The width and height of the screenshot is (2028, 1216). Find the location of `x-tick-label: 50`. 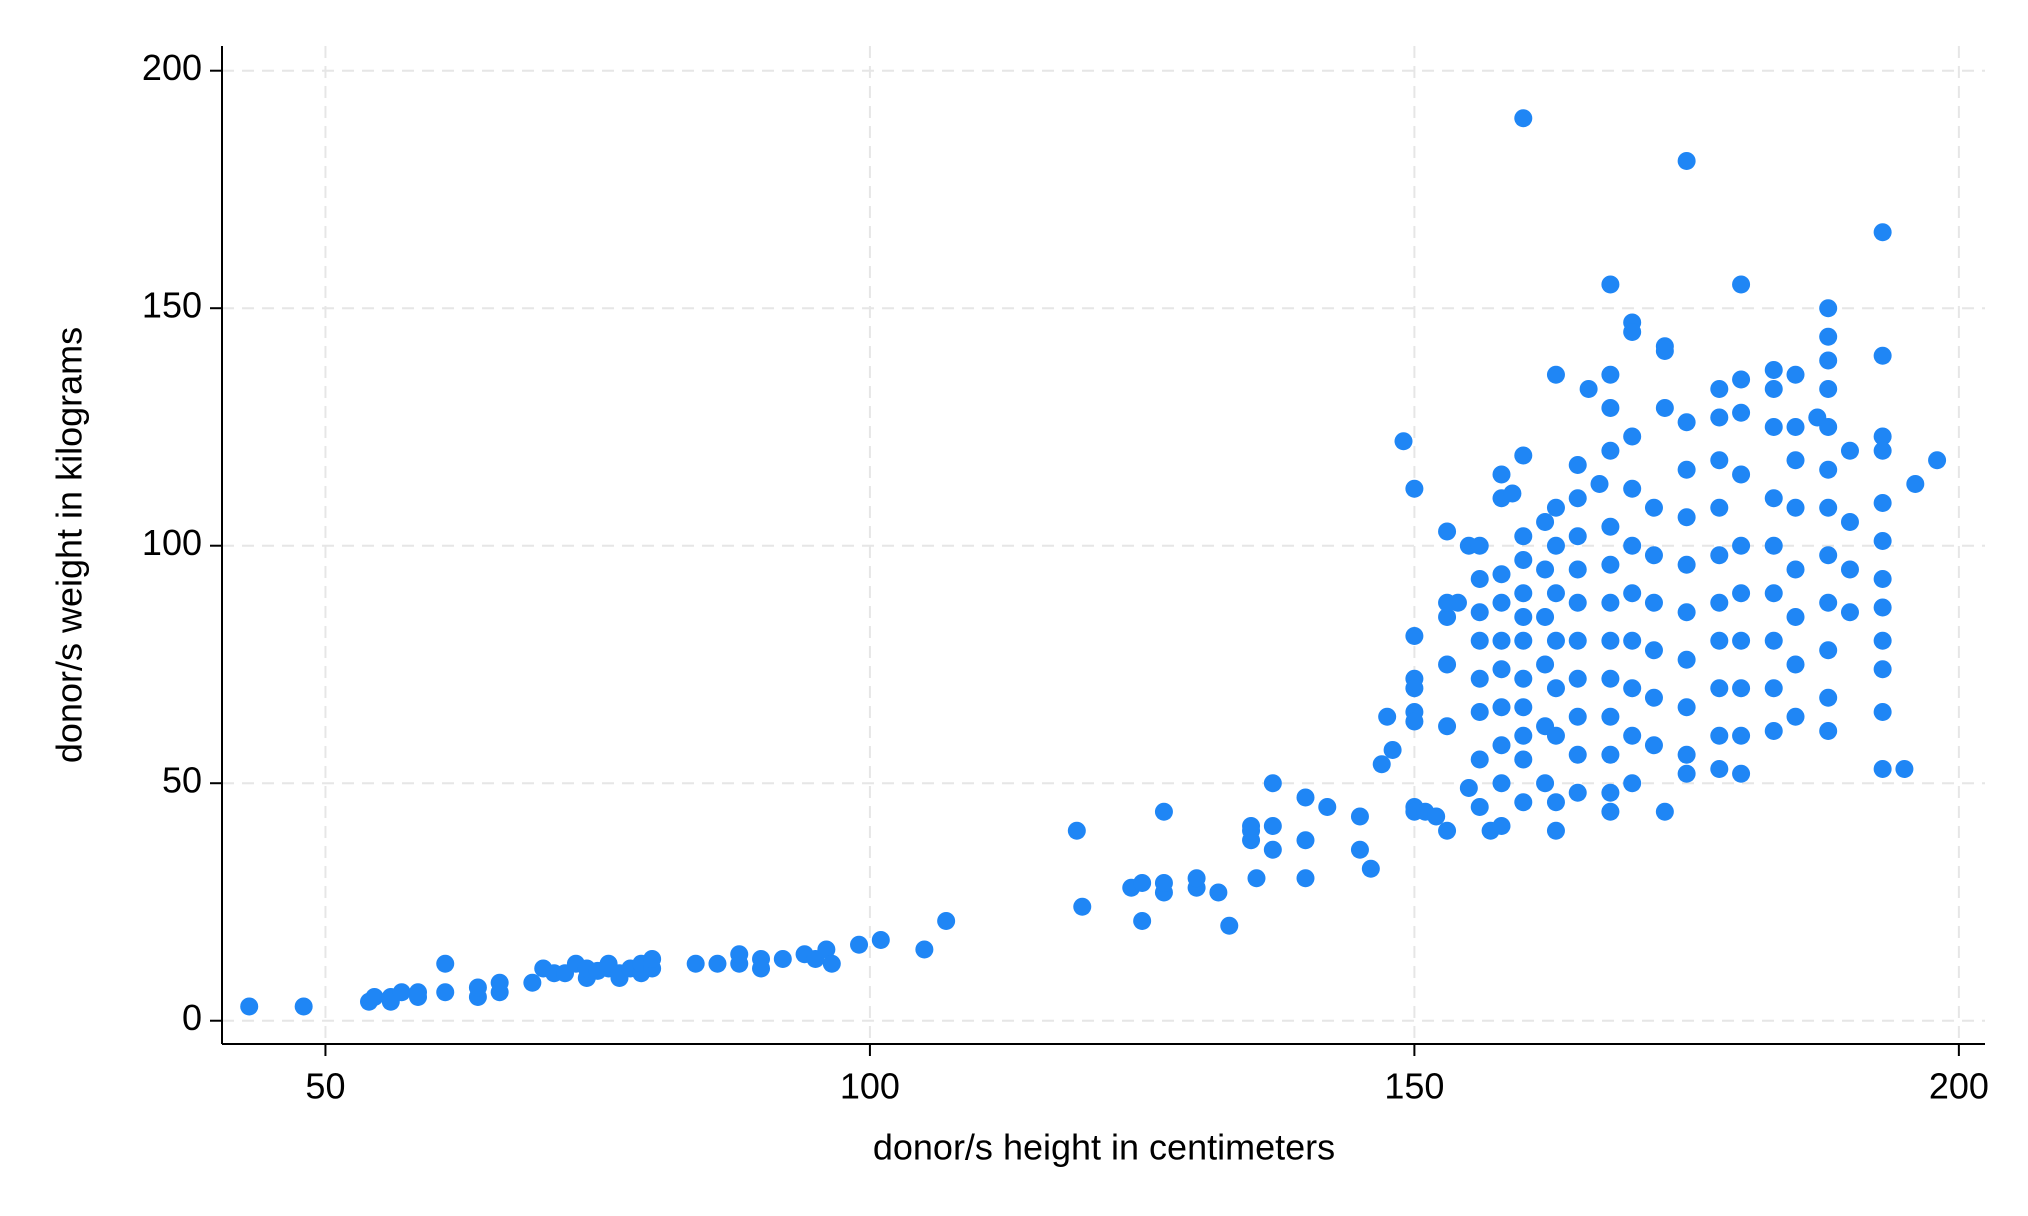

x-tick-label: 50 is located at coordinates (325, 1086).